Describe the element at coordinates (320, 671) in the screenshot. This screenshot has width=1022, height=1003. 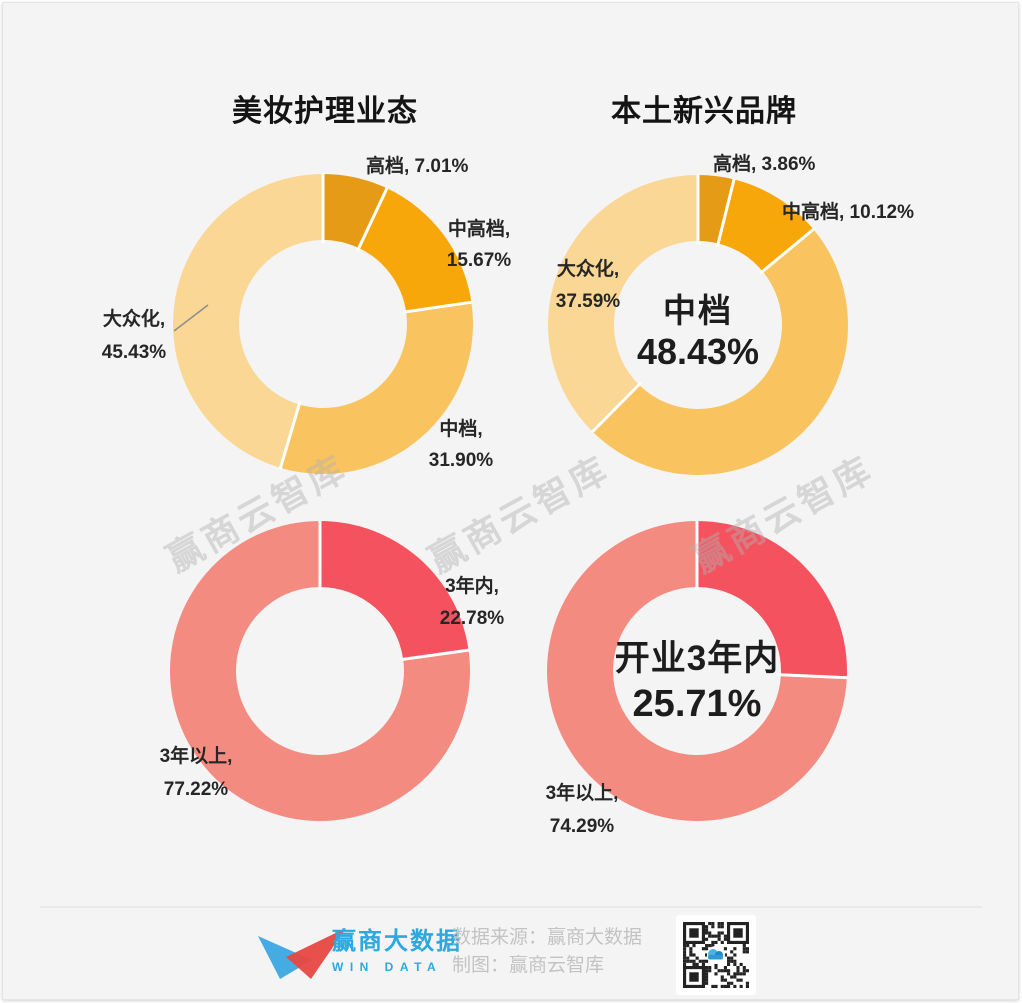
I see `donut-chart-age-beauty` at that location.